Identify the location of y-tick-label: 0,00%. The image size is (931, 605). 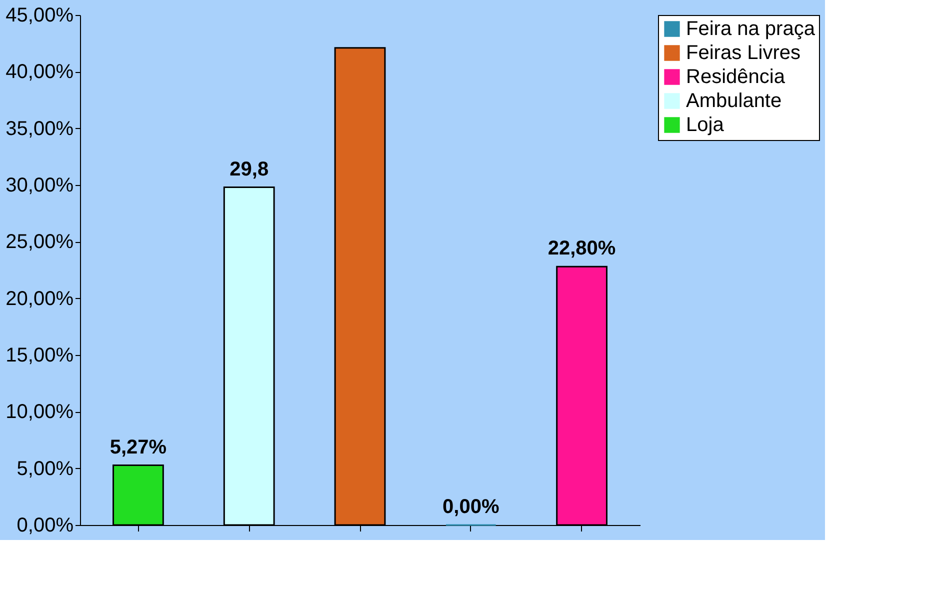
(45, 525).